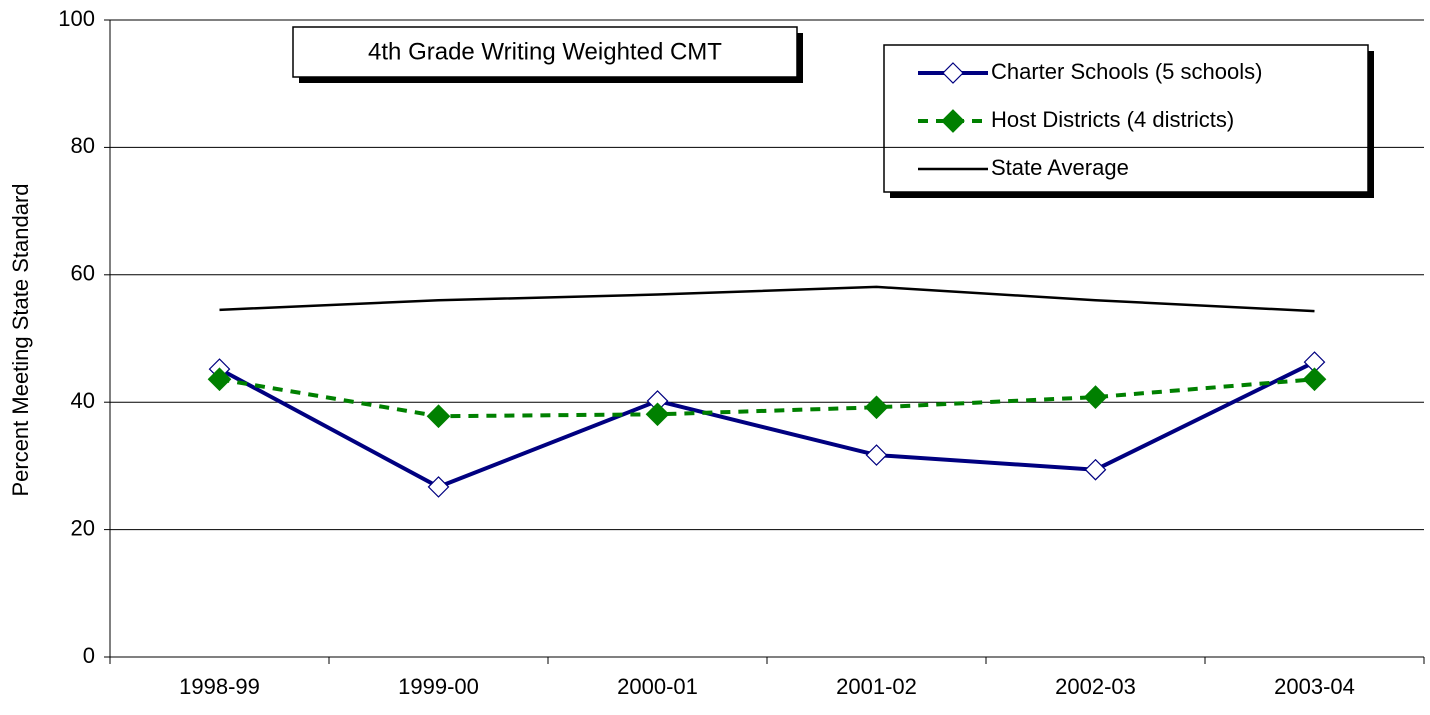 The width and height of the screenshot is (1430, 715). I want to click on legend-label: Host Districts (4 districts), so click(1112, 119).